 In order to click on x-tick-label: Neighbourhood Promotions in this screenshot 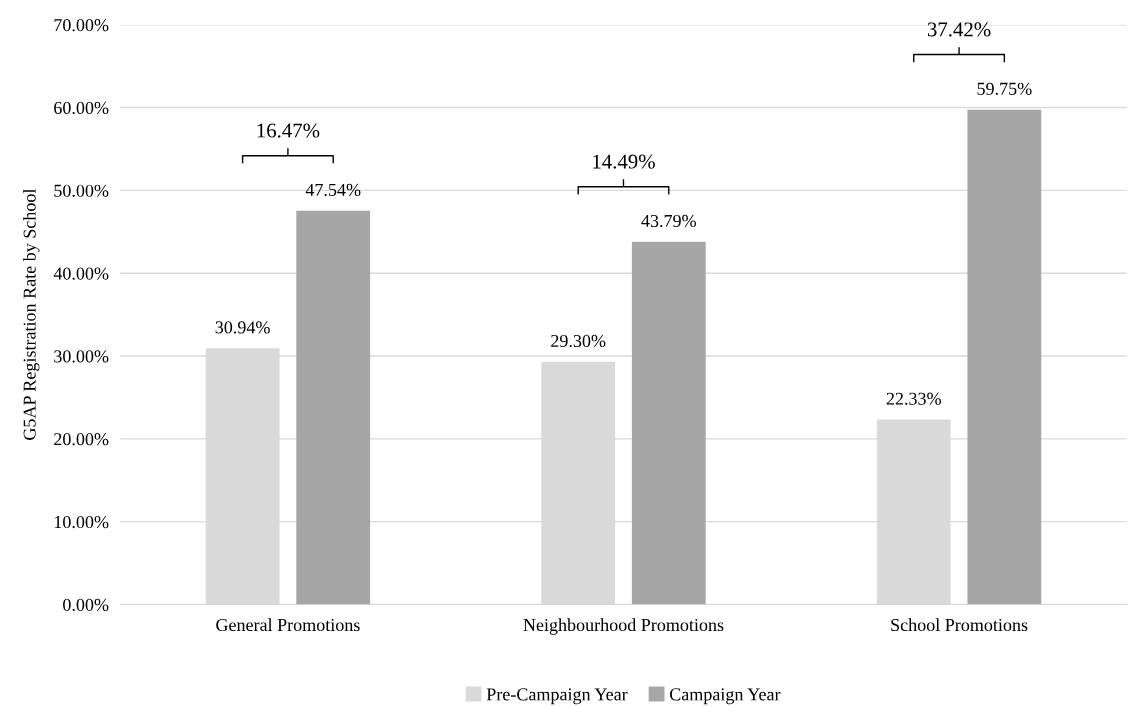, I will do `click(623, 626)`.